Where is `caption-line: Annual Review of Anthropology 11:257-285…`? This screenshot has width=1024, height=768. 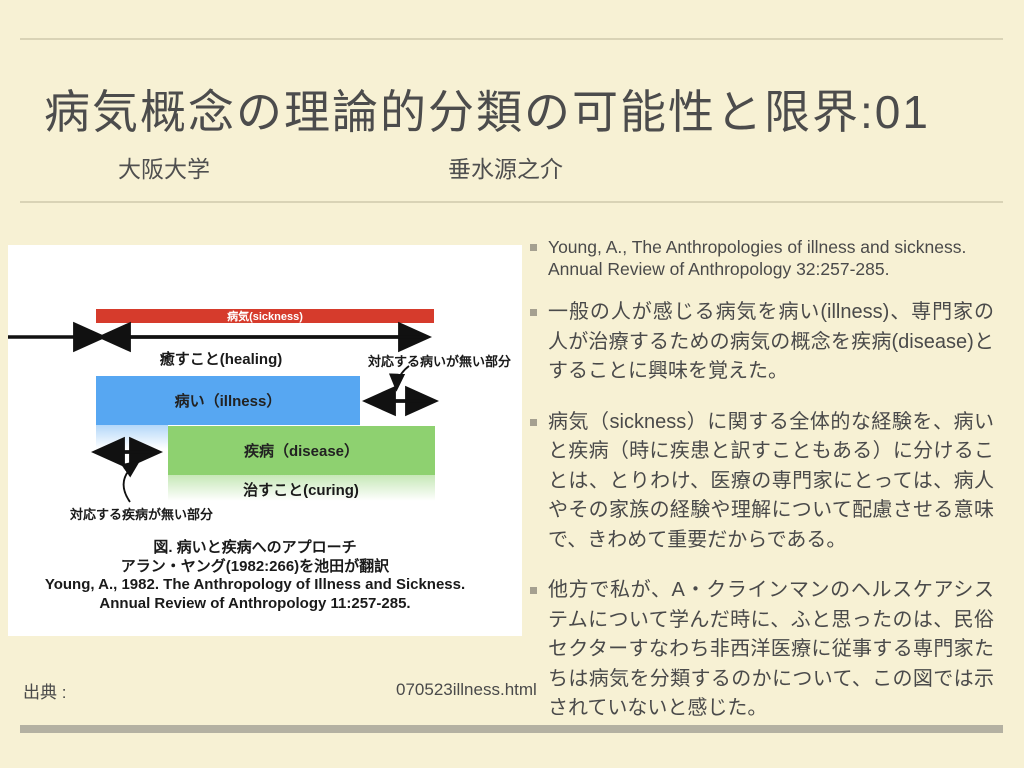
caption-line: Annual Review of Anthropology 11:257-285… is located at coordinates (255, 603).